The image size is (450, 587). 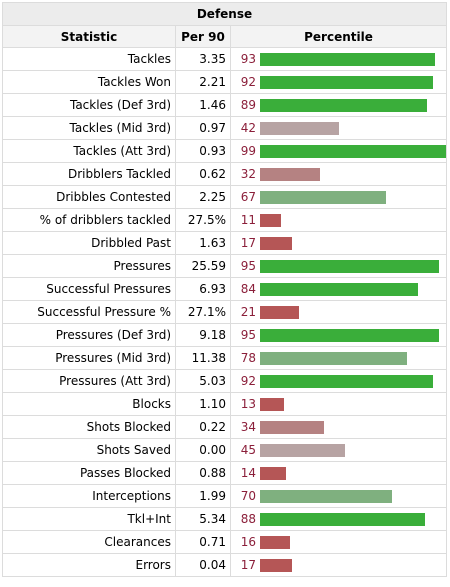 I want to click on table-row: Shots Blocked 0.22 34, so click(x=224, y=427).